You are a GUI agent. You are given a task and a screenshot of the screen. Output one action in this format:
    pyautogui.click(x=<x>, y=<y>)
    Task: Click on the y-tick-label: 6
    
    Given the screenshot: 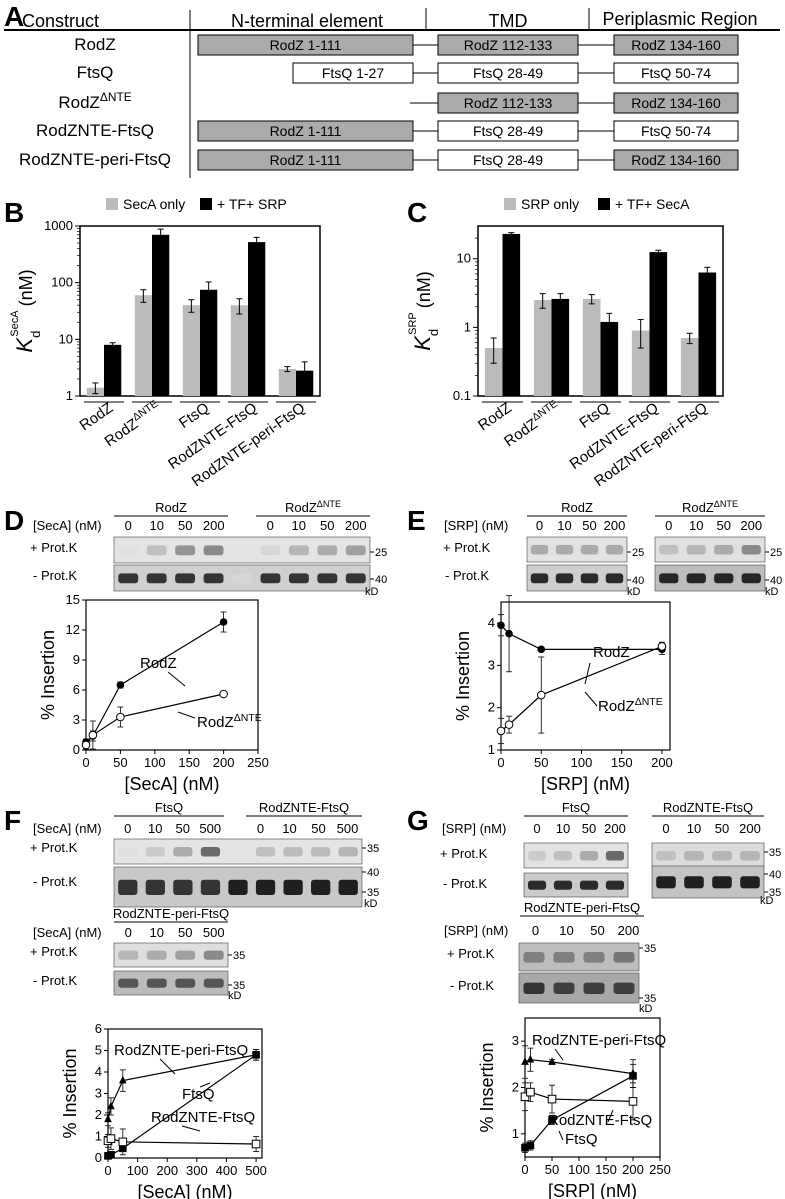 What is the action you would take?
    pyautogui.click(x=76, y=689)
    